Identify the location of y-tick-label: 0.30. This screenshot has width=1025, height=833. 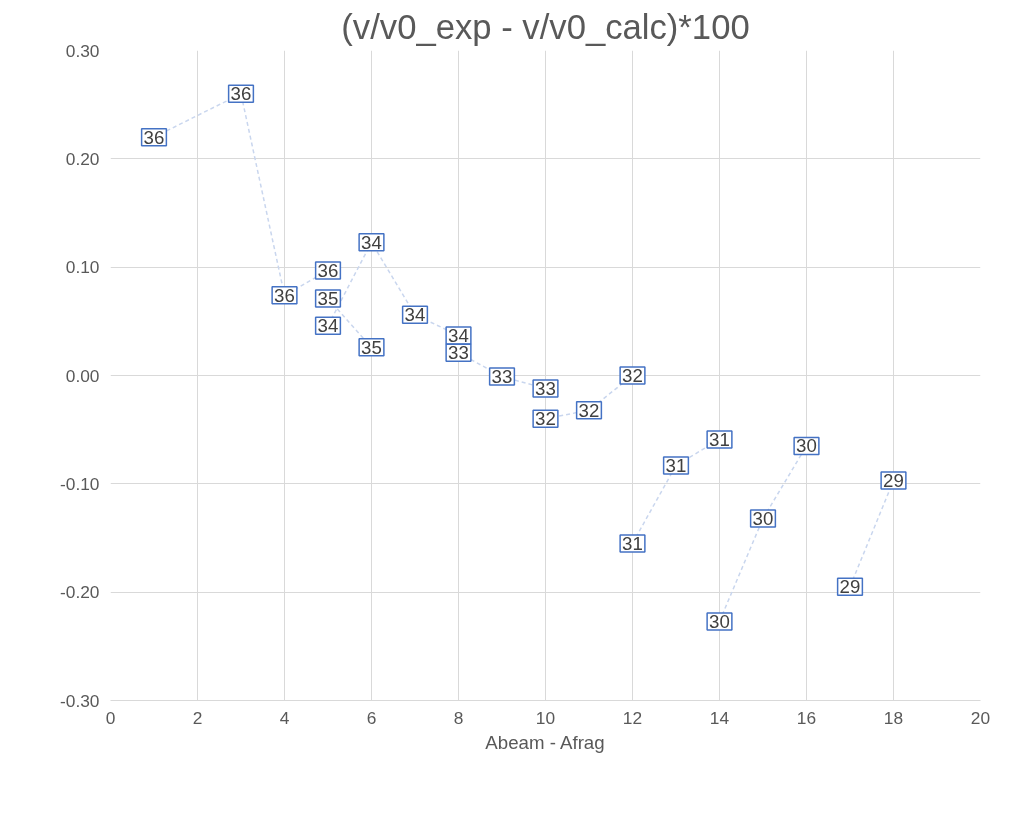
(82, 50).